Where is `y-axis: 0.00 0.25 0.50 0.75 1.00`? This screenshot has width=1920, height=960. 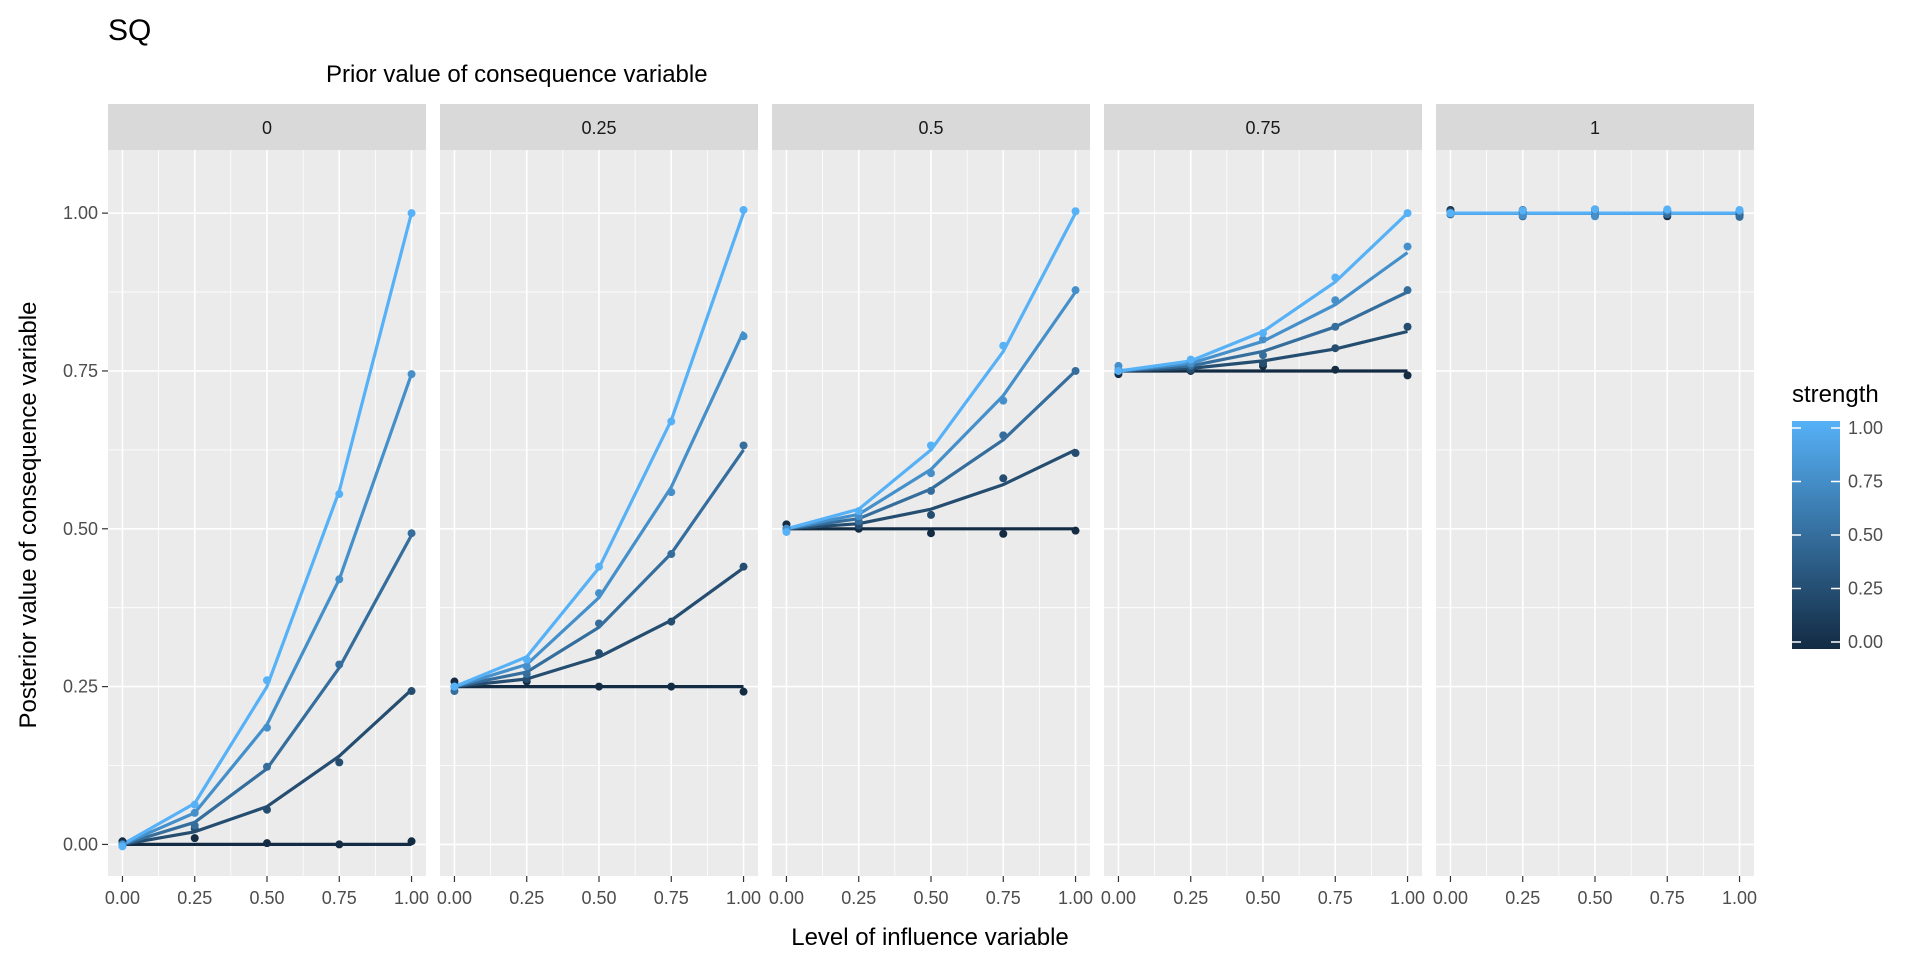
y-axis: 0.00 0.25 0.50 0.75 1.00 is located at coordinates (85, 528).